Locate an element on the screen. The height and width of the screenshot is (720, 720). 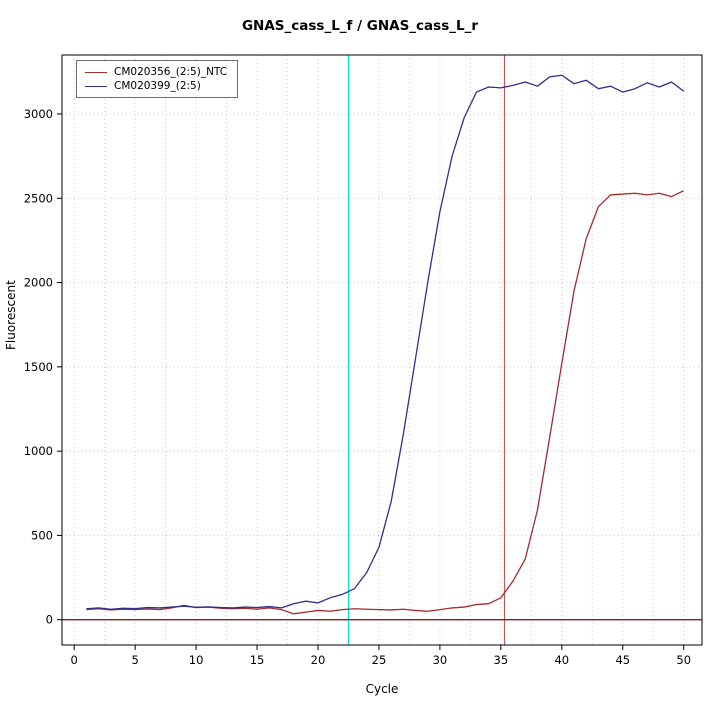
y-tick-label: 500 is located at coordinates (42, 535).